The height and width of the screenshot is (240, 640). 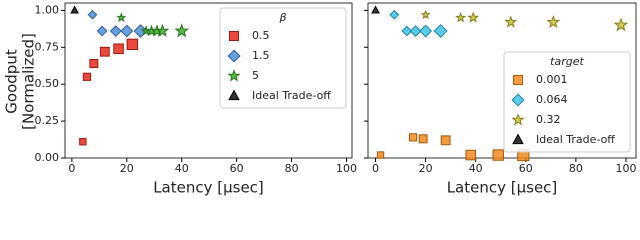 I want to click on y-tick-label: 1.00, so click(x=47, y=9).